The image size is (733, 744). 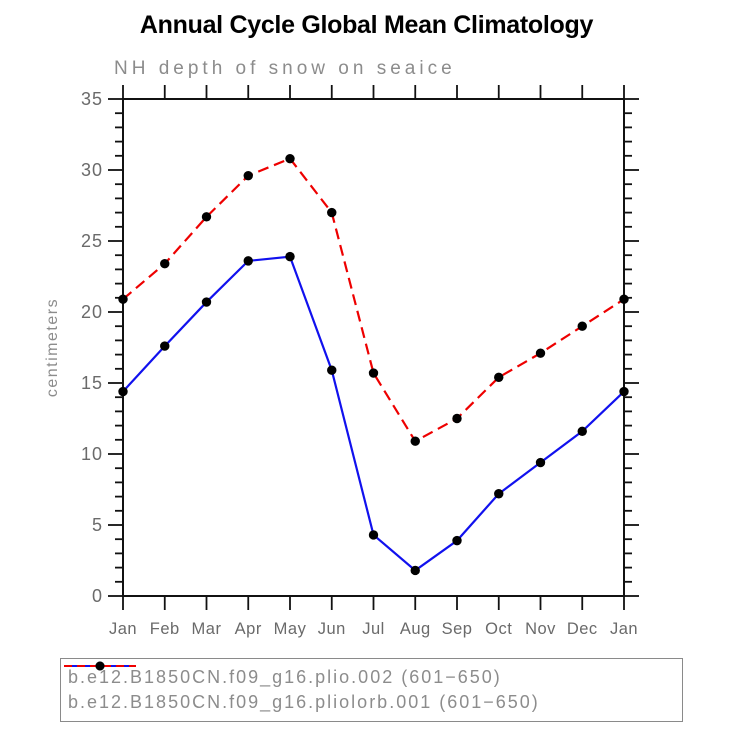 I want to click on x-tick-label: Nov, so click(x=540, y=629).